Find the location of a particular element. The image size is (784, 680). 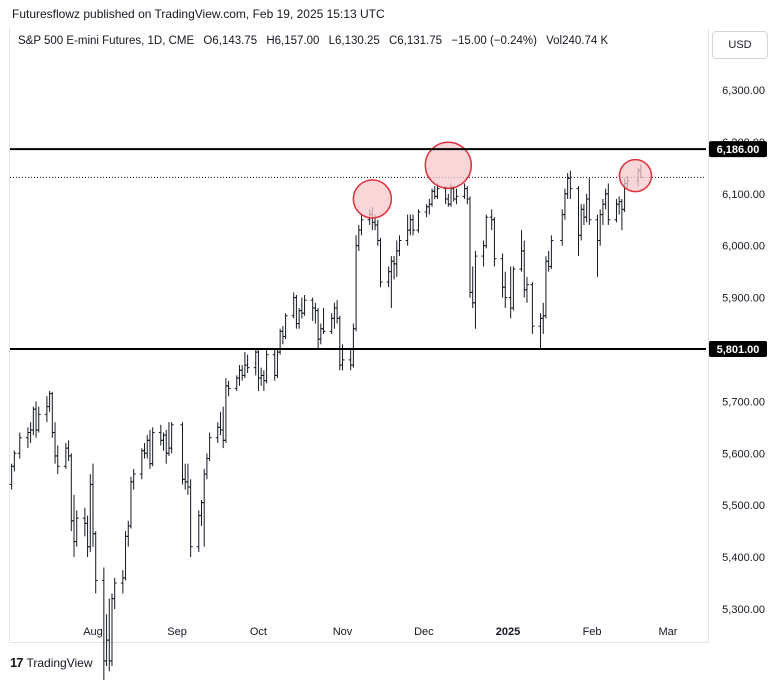

highlight-circle is located at coordinates (372, 199).